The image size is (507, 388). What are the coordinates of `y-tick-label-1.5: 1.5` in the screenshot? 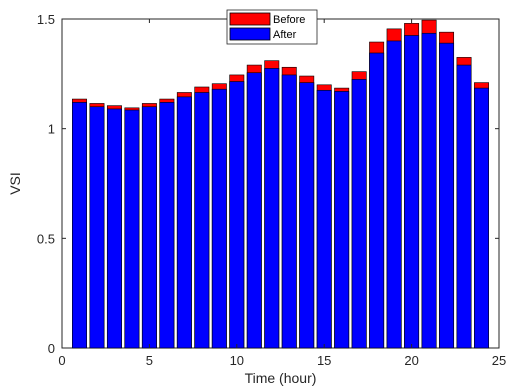 It's located at (46, 19).